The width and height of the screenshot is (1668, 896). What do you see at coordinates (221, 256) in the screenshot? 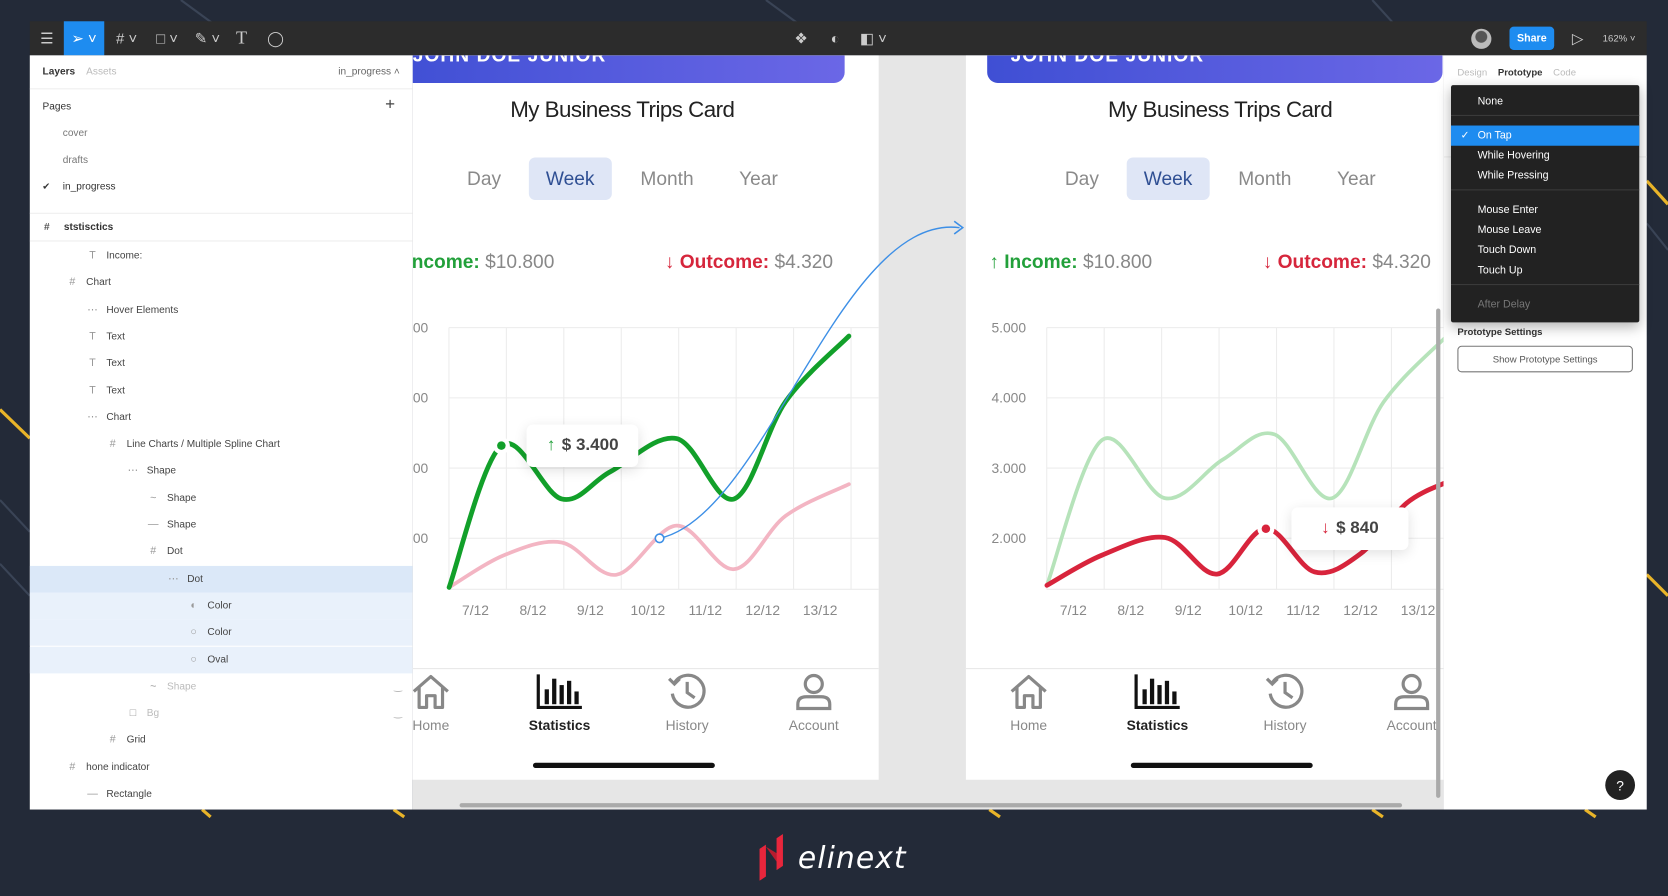
I see `layer-item: T Income:` at bounding box center [221, 256].